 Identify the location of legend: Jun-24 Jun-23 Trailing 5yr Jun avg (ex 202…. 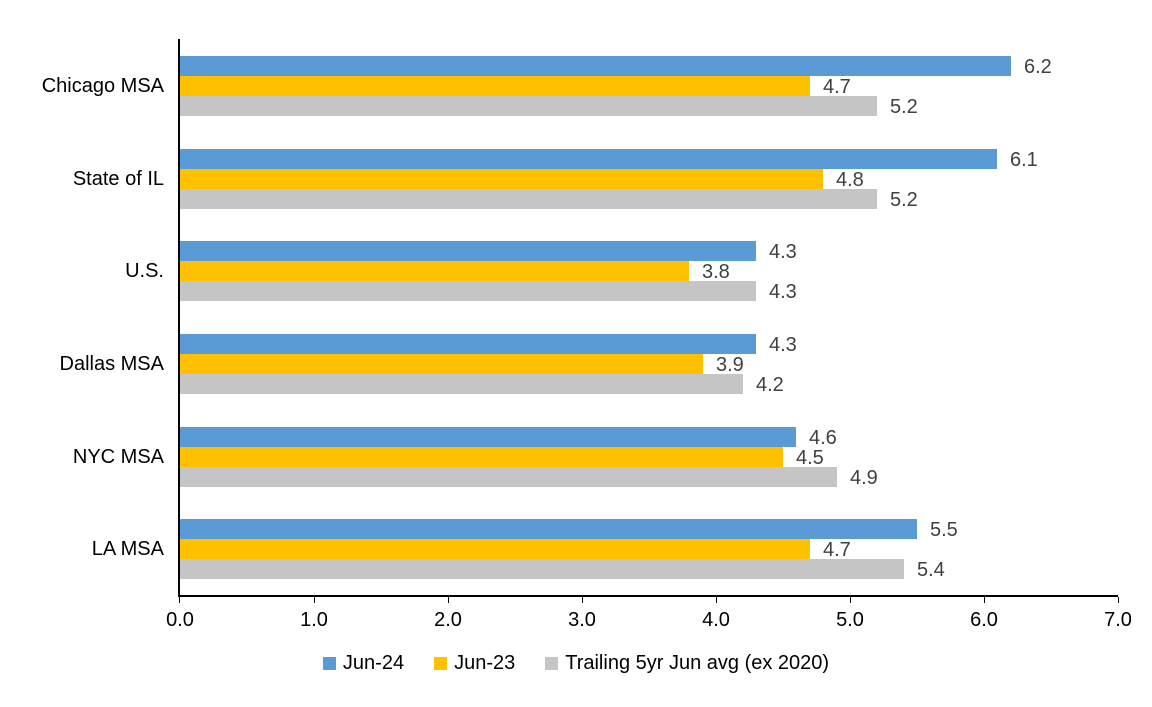
(576, 663).